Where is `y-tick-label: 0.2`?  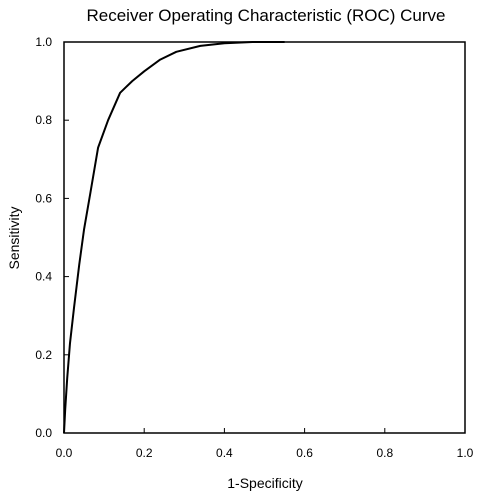
y-tick-label: 0.2 is located at coordinates (43, 355).